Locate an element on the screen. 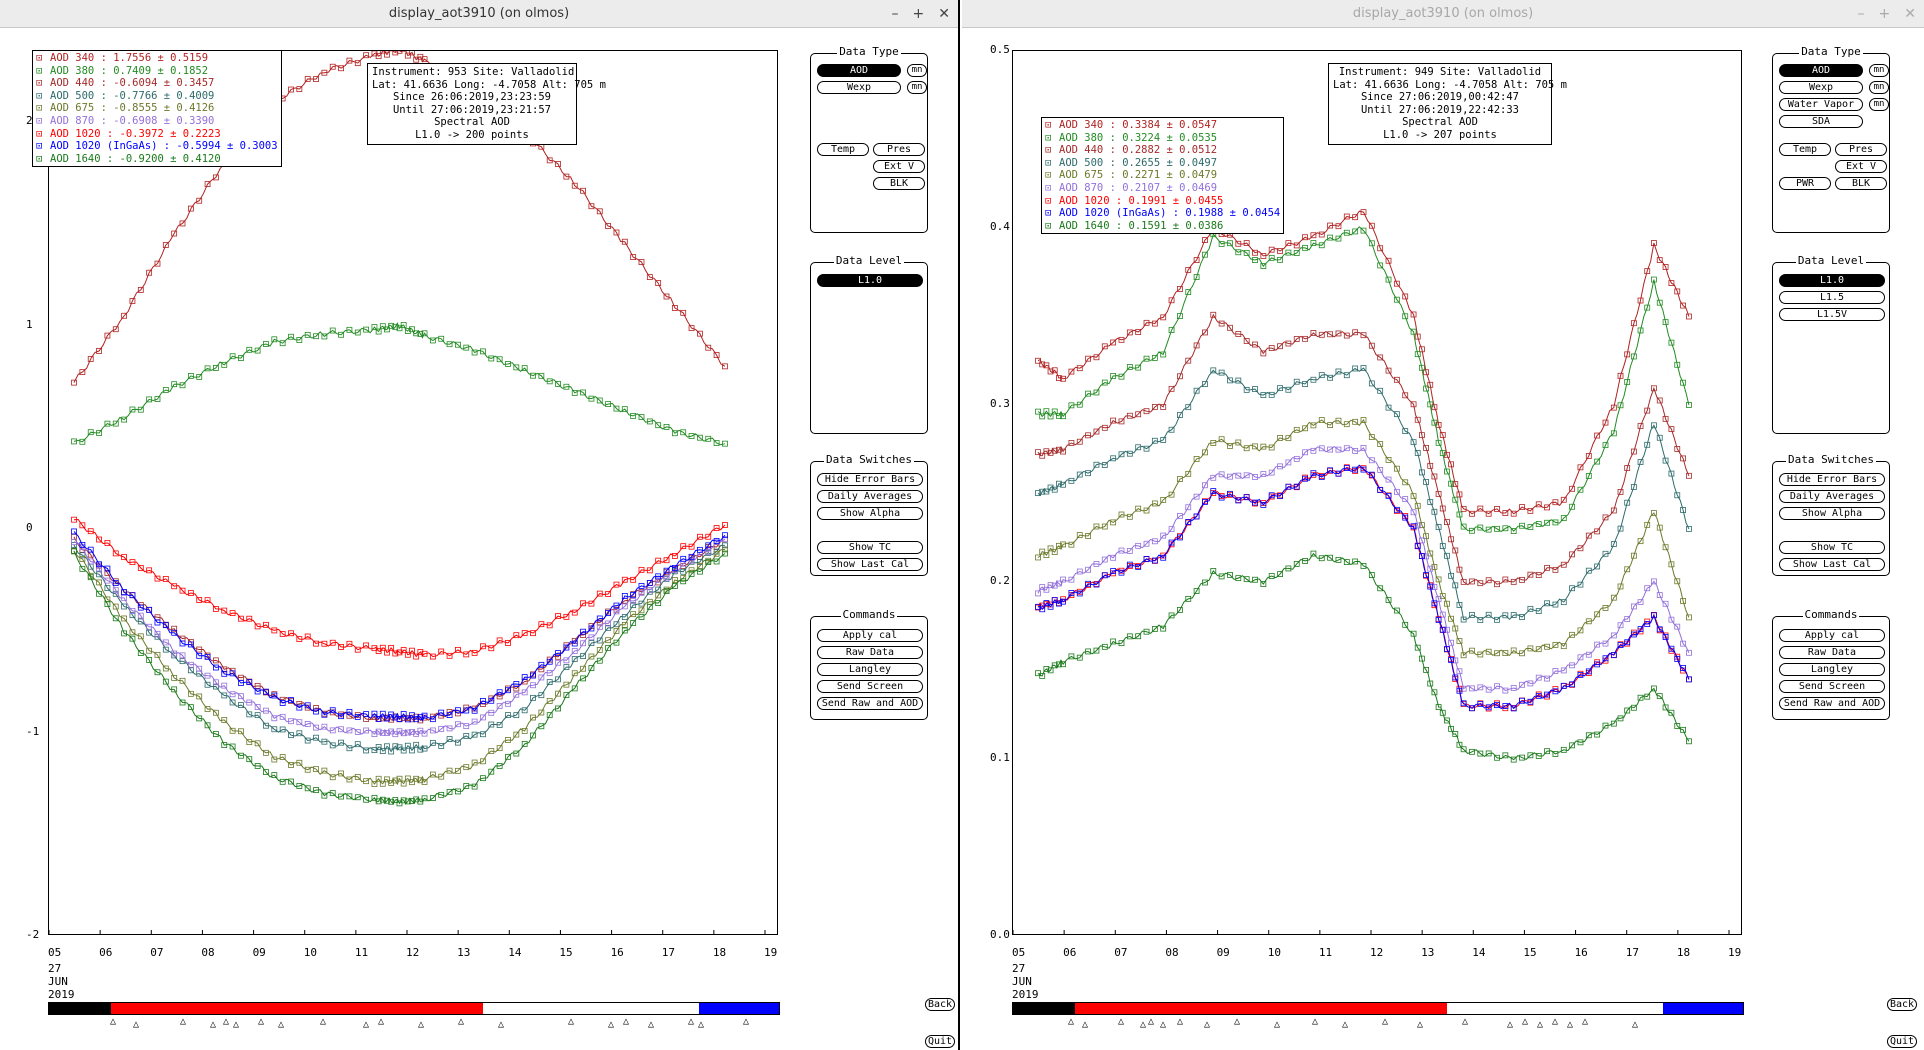 Image resolution: width=1924 pixels, height=1050 pixels. data-type-button: Water Vapor is located at coordinates (1821, 104).